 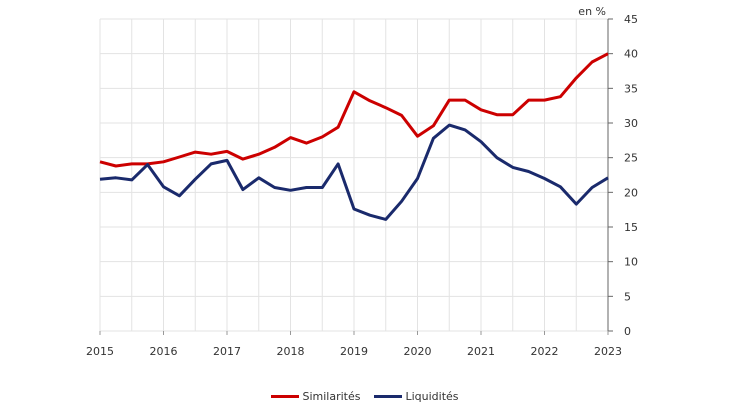 What do you see at coordinates (354, 351) in the screenshot?
I see `x-tick-label: 2019` at bounding box center [354, 351].